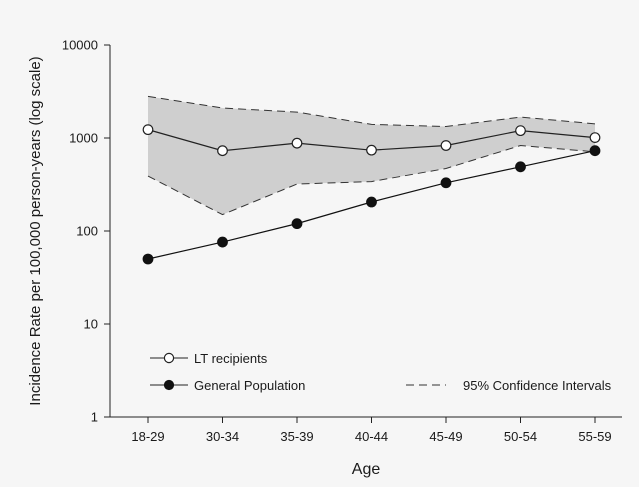  Describe the element at coordinates (169, 358) in the screenshot. I see `legend-marker-open-circle` at that location.